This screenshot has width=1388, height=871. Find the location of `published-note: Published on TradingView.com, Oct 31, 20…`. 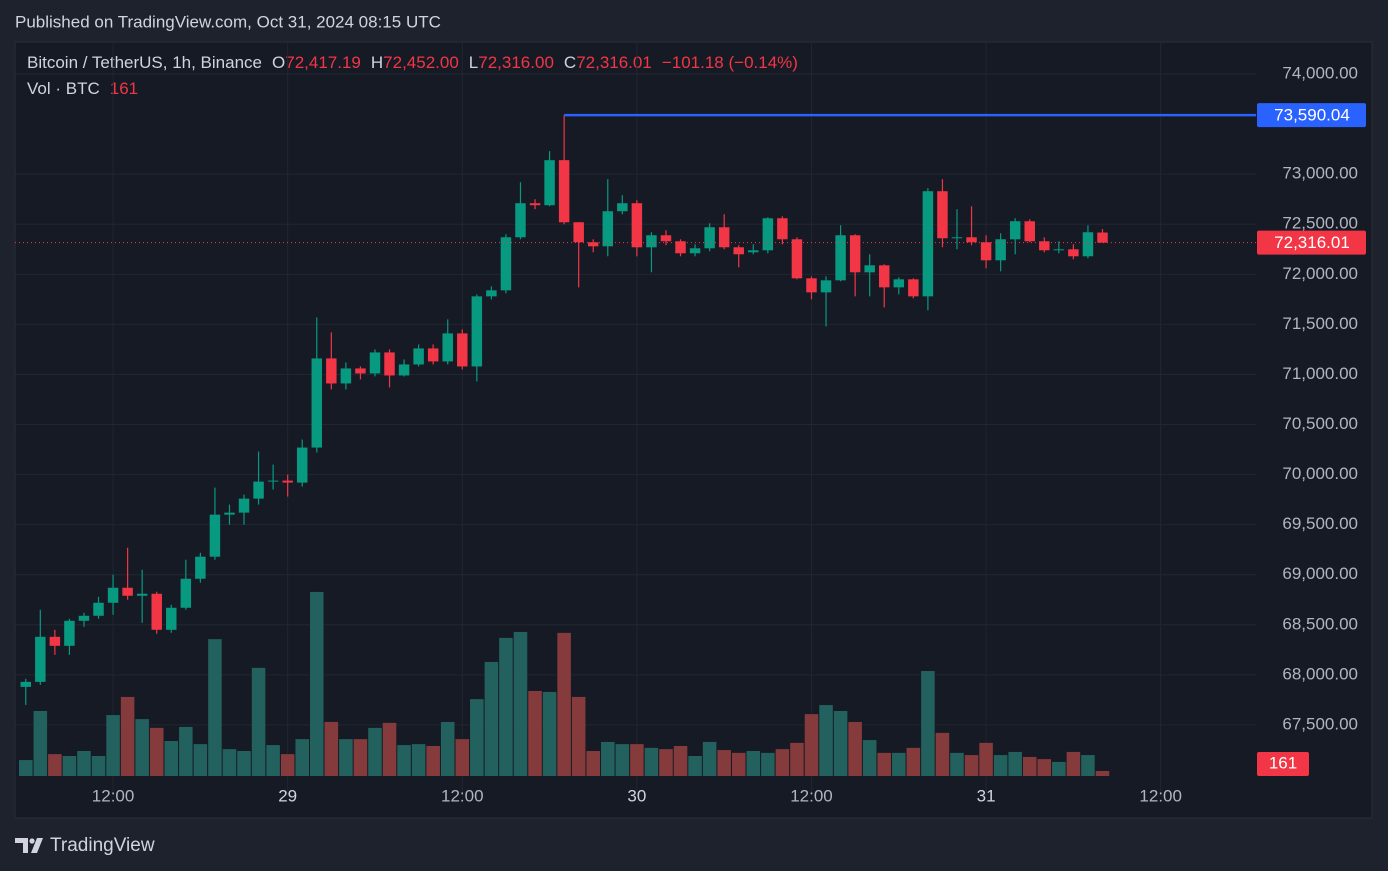

published-note: Published on TradingView.com, Oct 31, 20… is located at coordinates (228, 21).